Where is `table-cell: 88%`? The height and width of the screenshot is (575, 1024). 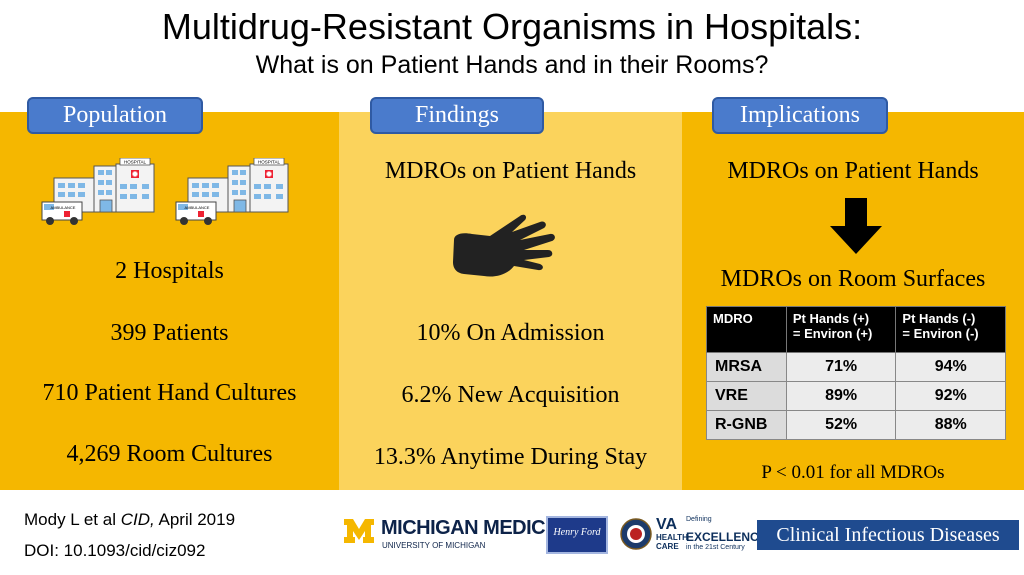 table-cell: 88% is located at coordinates (950, 425).